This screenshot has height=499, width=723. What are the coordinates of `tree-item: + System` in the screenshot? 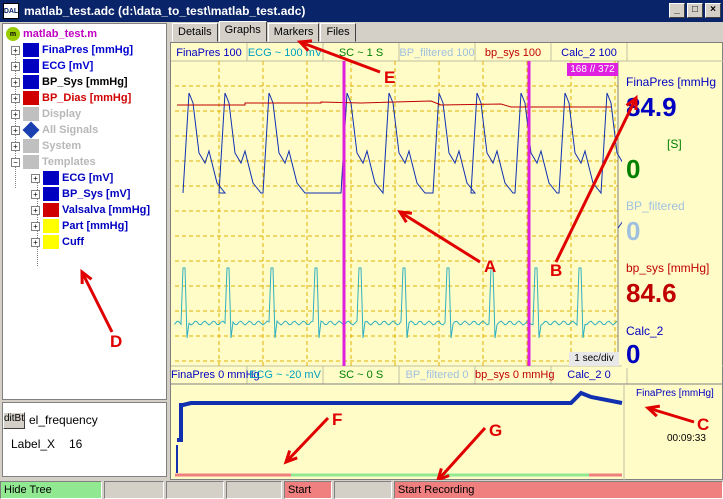 It's located at (46, 146).